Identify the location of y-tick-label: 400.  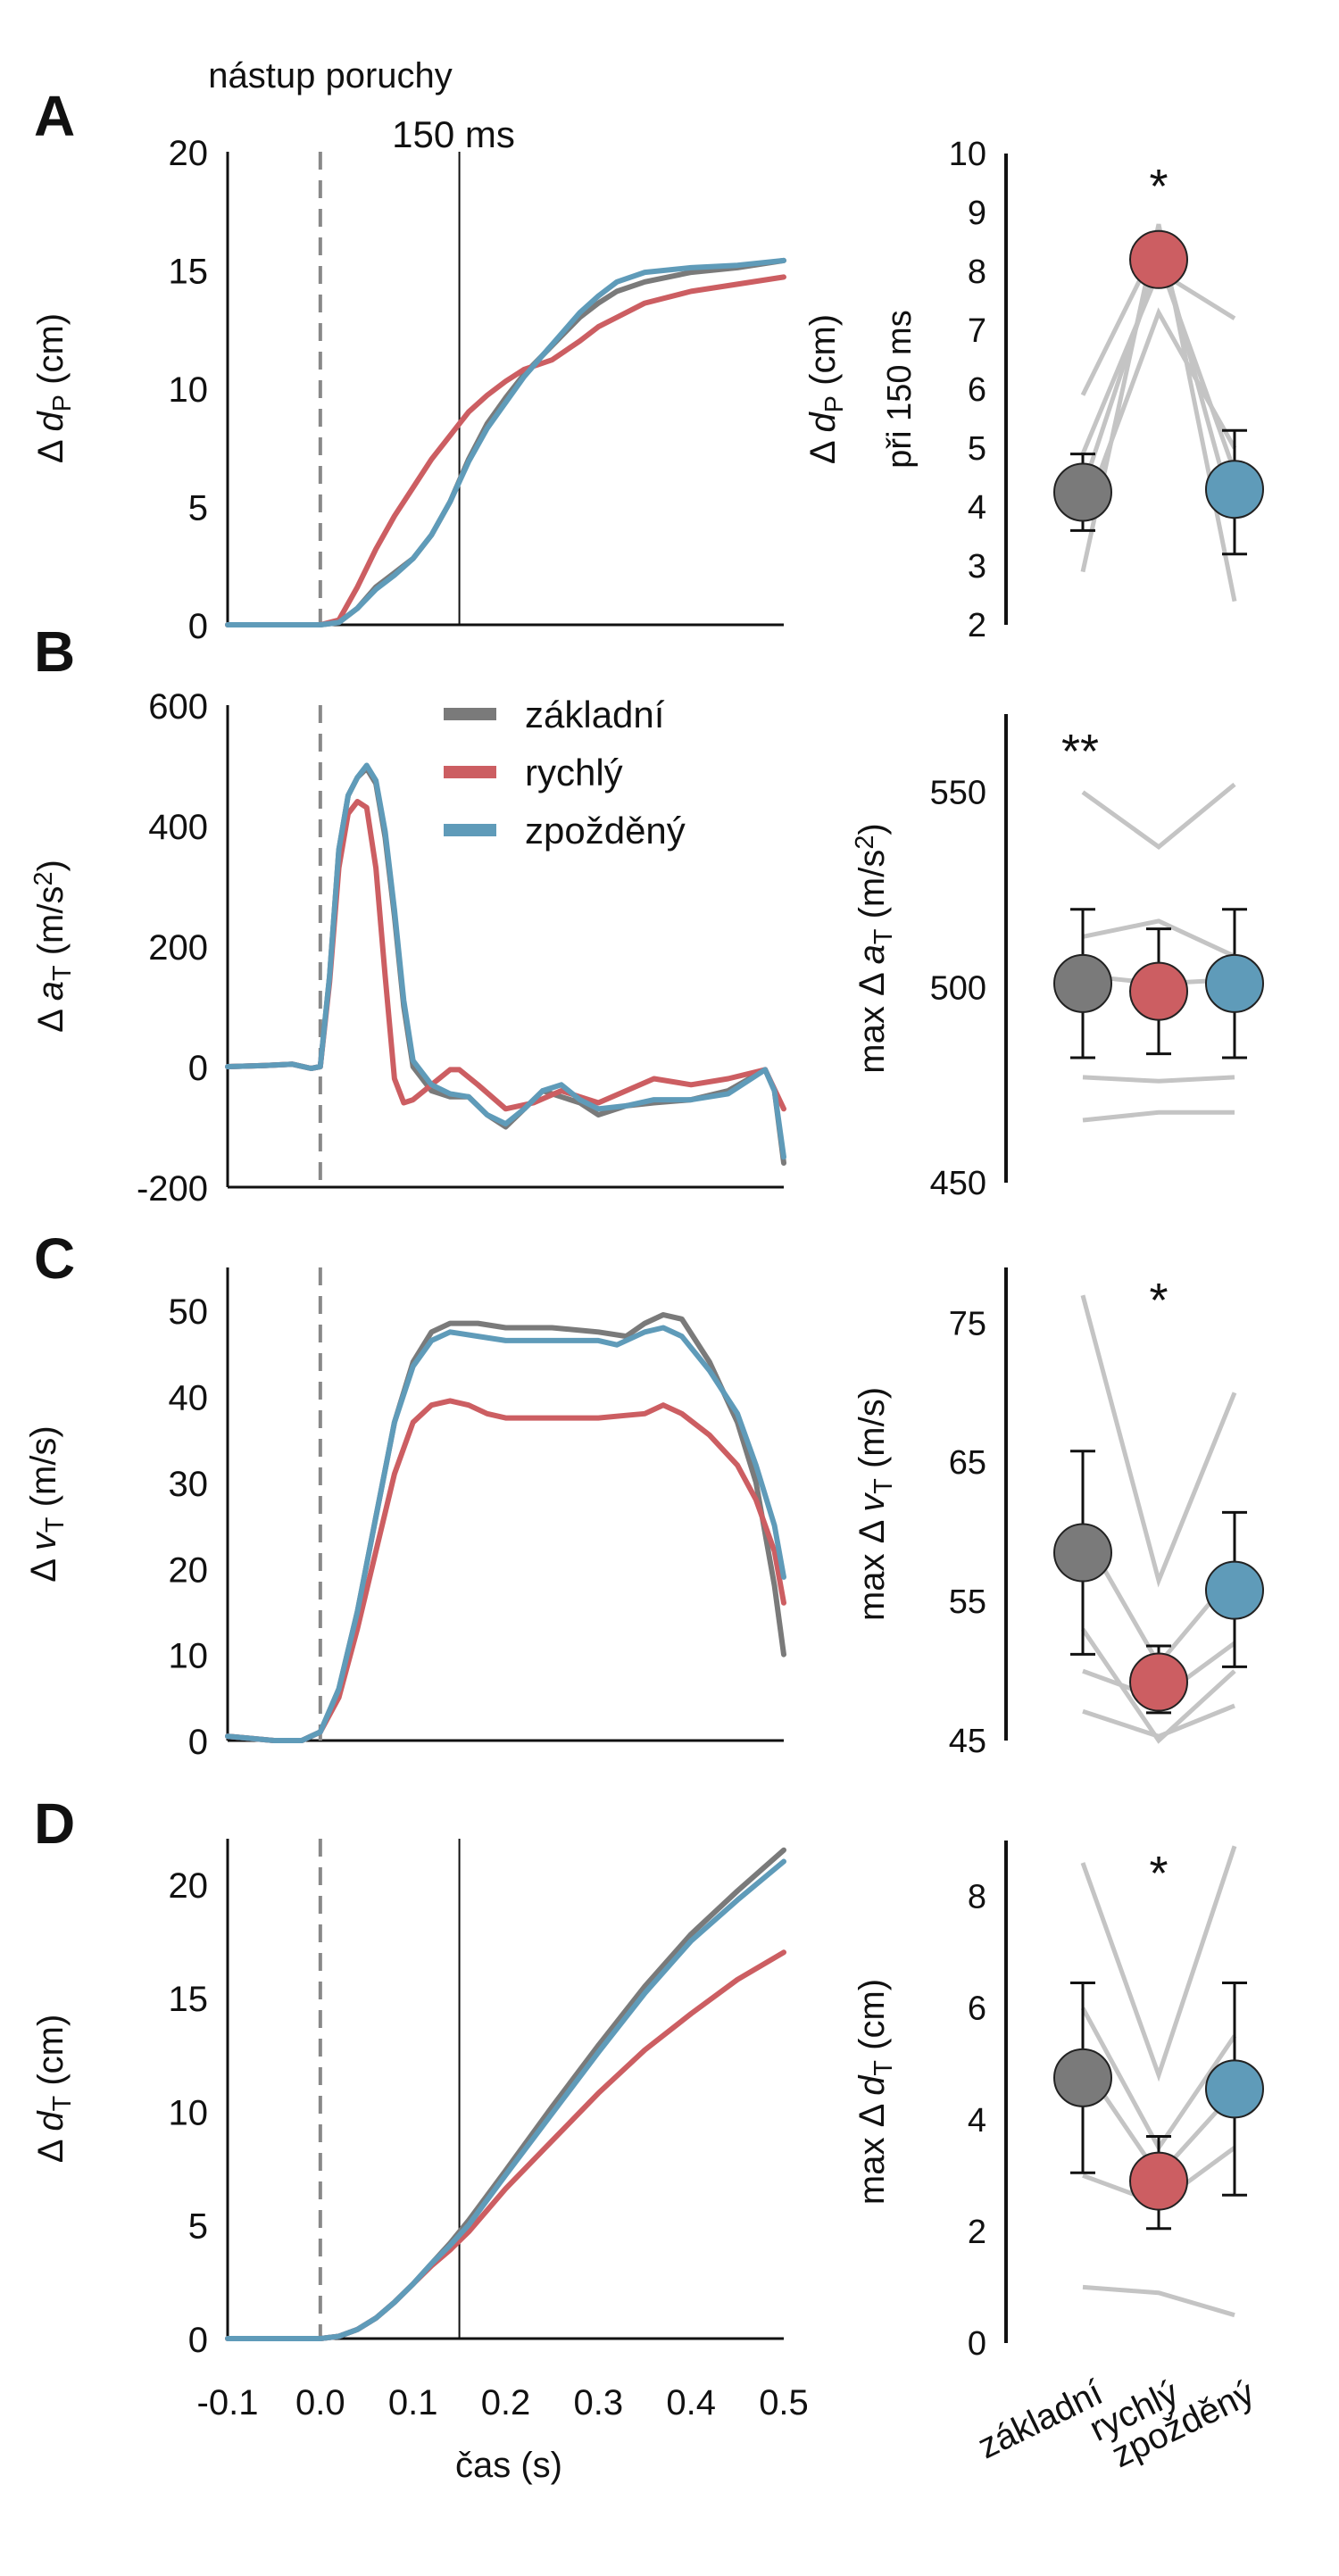
(178, 827).